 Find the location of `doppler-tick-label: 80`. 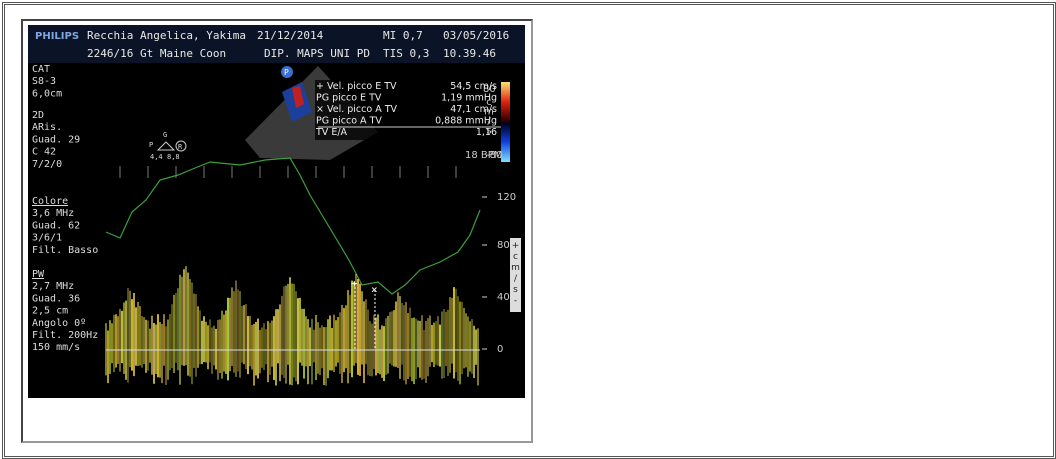

doppler-tick-label: 80 is located at coordinates (503, 245).